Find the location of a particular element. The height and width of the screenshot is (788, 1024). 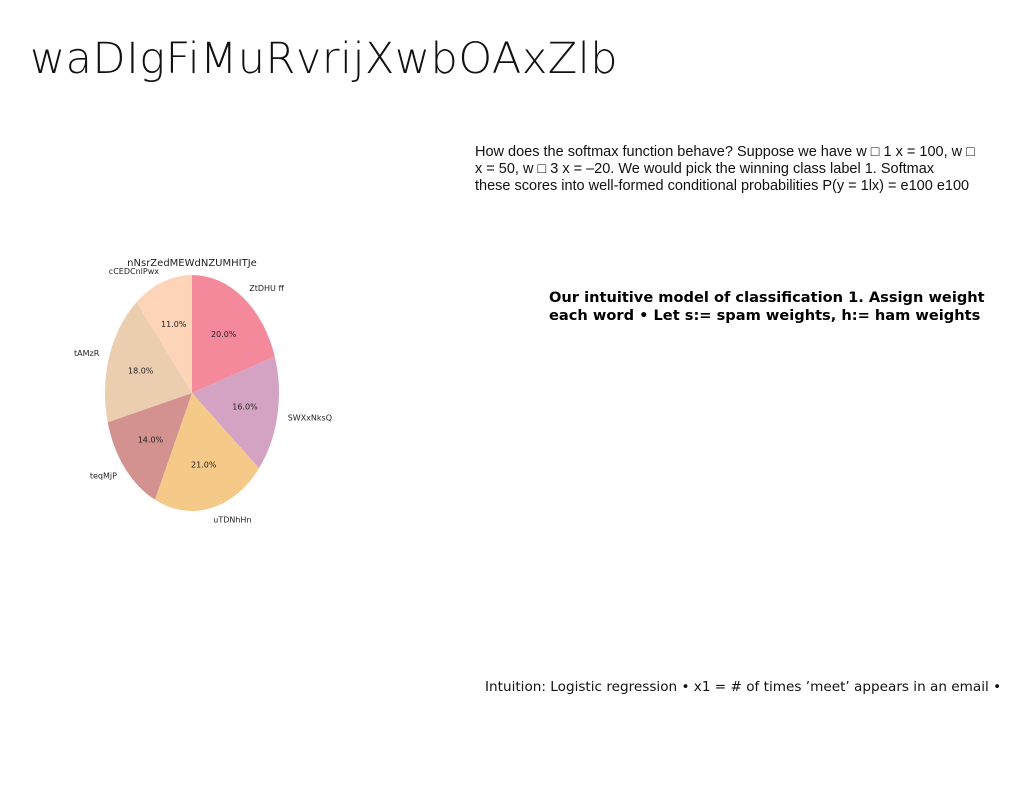

pie-category-label-3: uTDNhHn is located at coordinates (232, 520).